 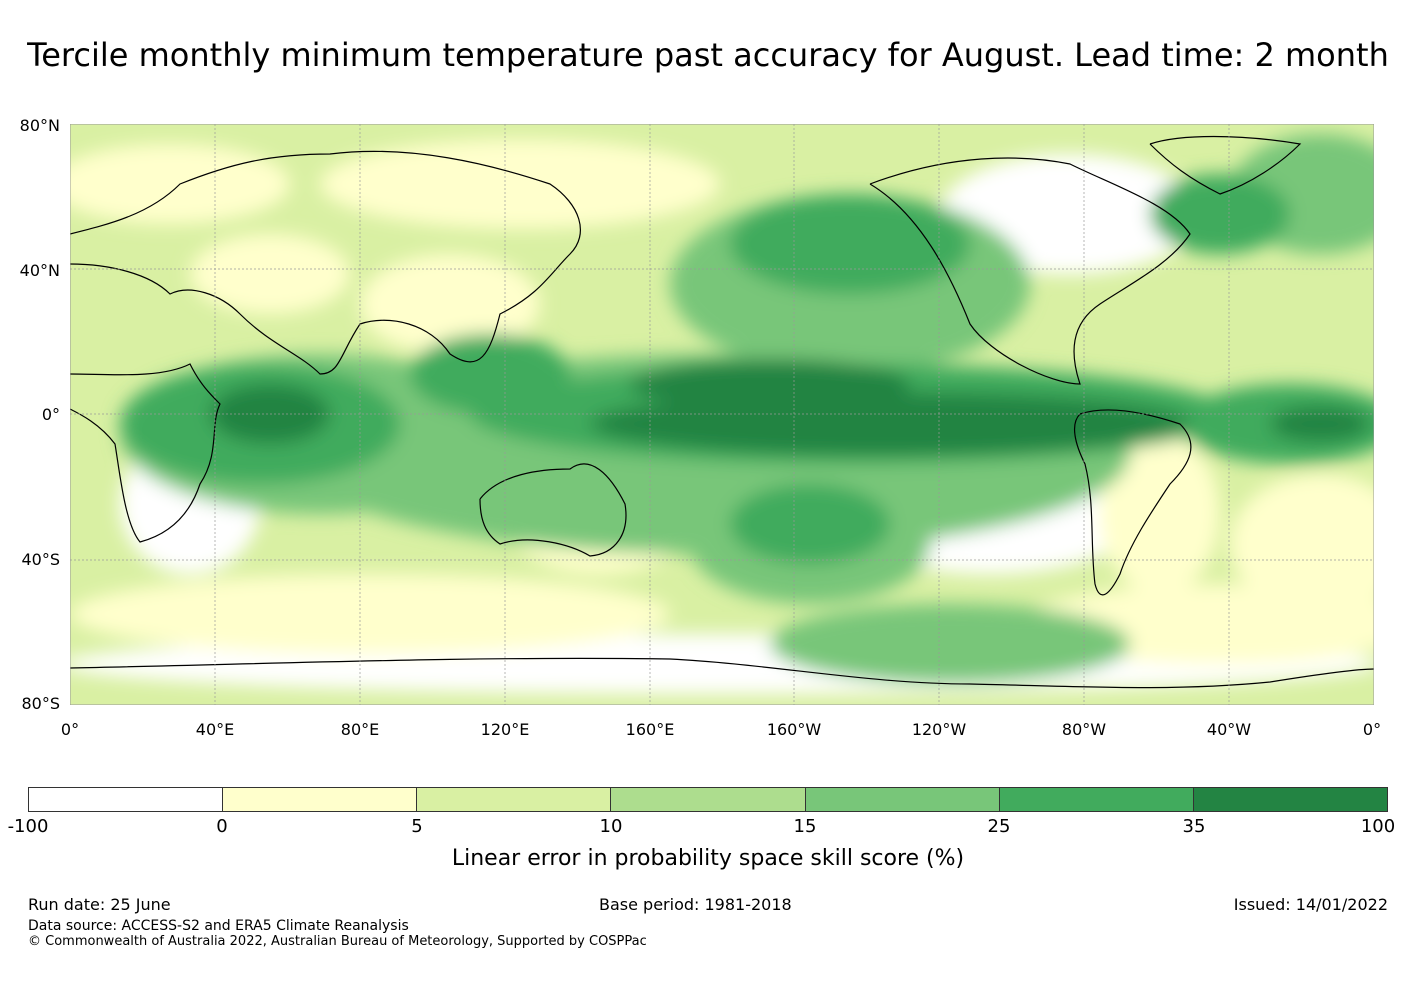 I want to click on lon-label-0: 0°, so click(x=70, y=729).